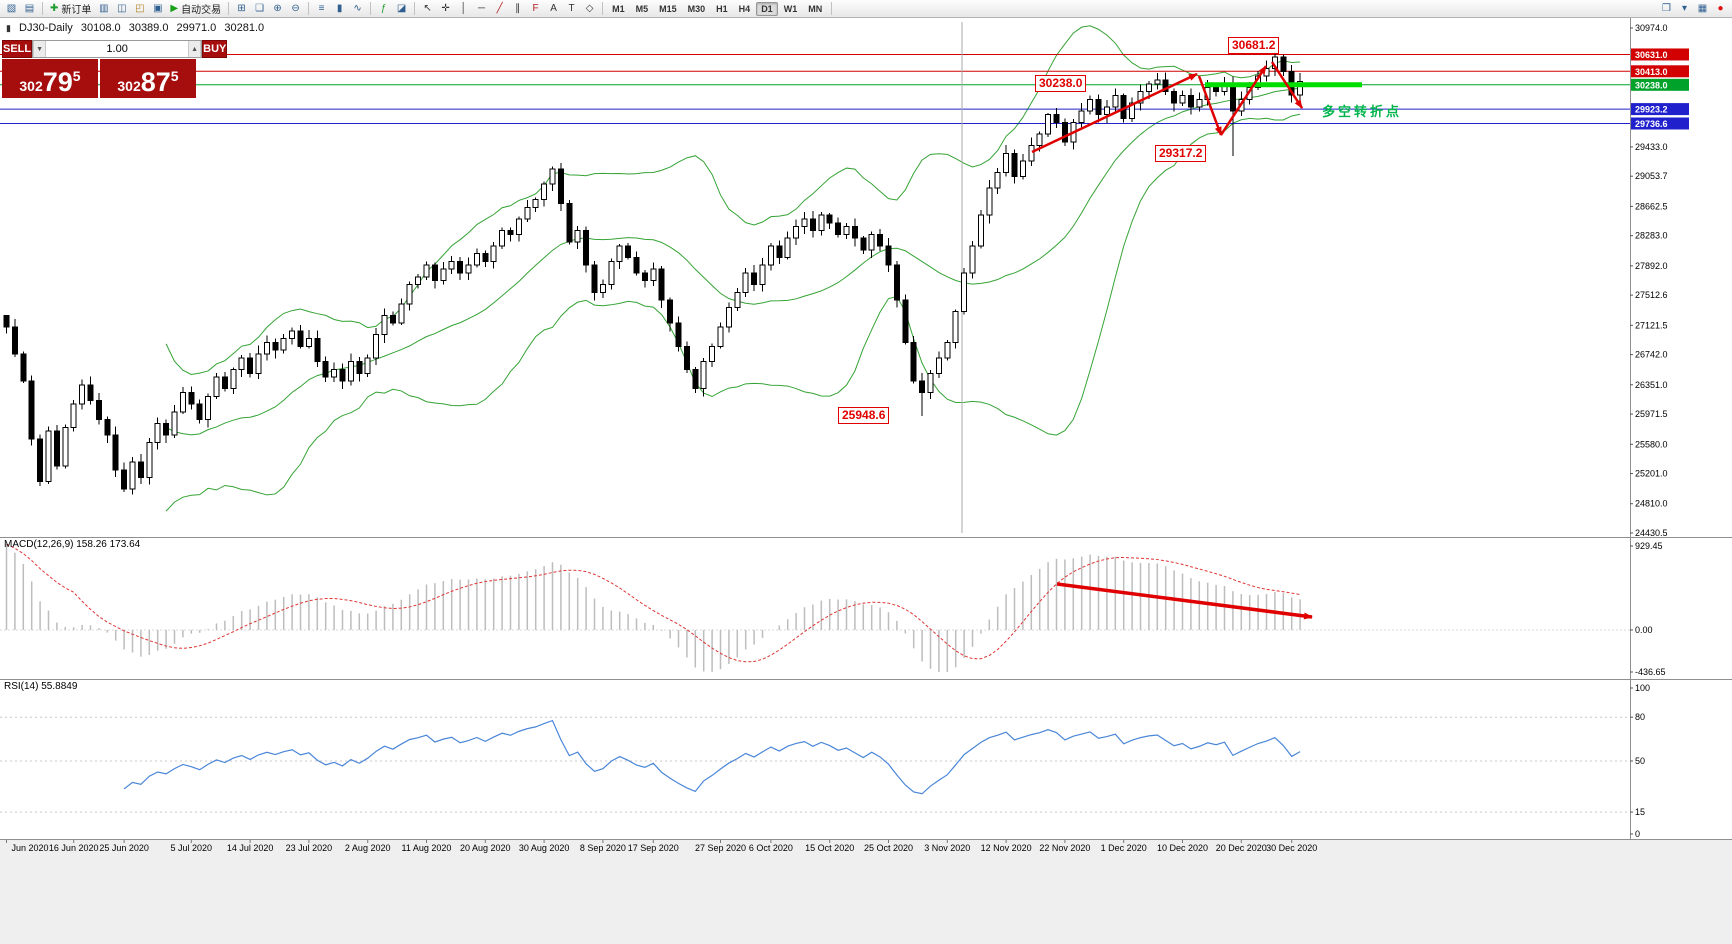  I want to click on new-chart-icon-glyph: ▧, so click(11, 8).